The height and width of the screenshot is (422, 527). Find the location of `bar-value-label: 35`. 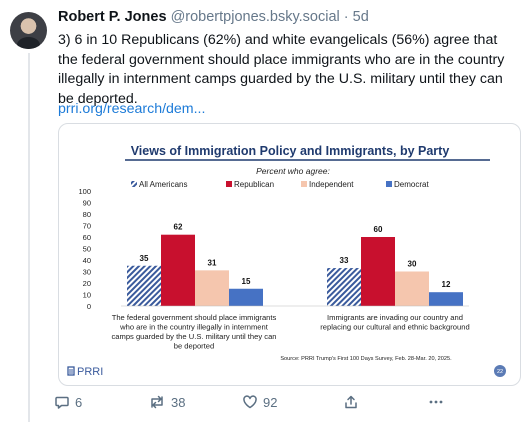

bar-value-label: 35 is located at coordinates (144, 258).